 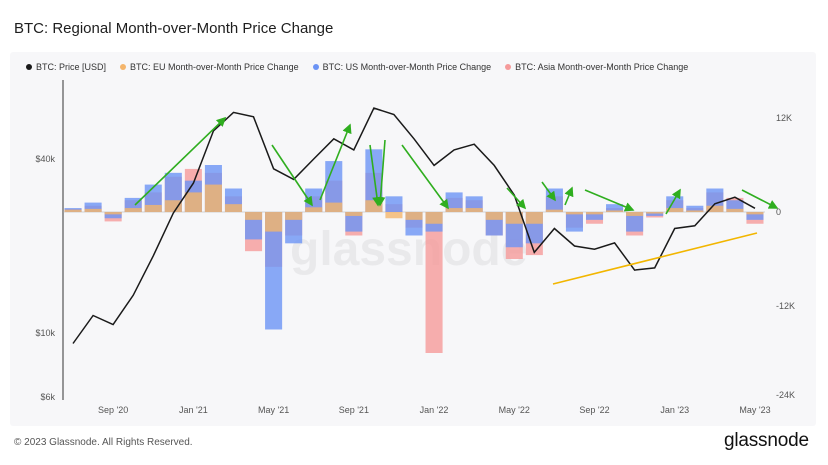 I want to click on legend-dot-eu, so click(x=123, y=67).